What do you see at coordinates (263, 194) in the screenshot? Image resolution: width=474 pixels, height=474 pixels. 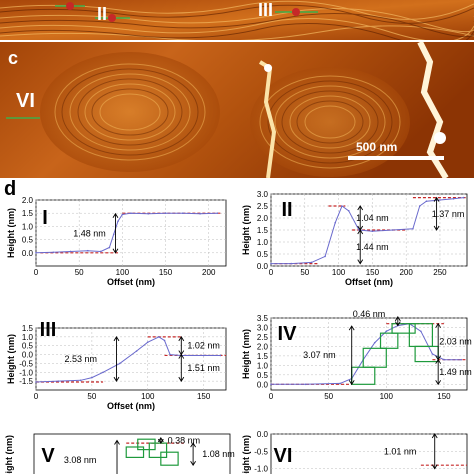 I see `y-tick-label: 3.0` at bounding box center [263, 194].